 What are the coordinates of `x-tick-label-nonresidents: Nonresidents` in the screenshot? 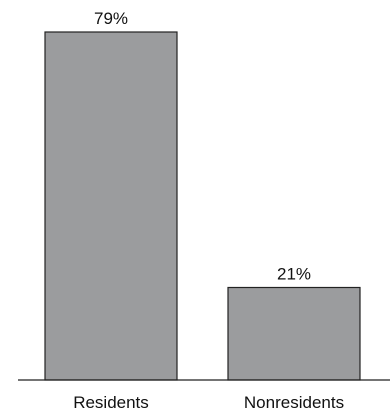 It's located at (294, 402).